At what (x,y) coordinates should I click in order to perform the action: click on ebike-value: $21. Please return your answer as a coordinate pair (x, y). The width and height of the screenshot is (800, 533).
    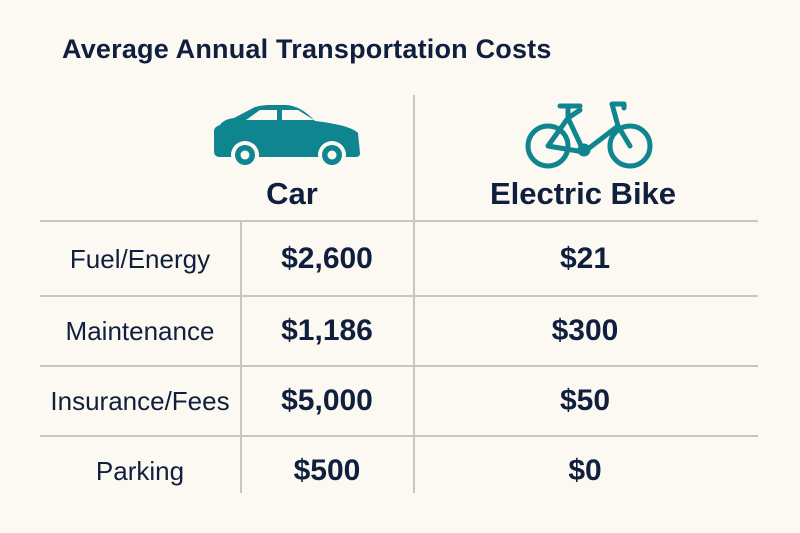
    Looking at the image, I should click on (585, 258).